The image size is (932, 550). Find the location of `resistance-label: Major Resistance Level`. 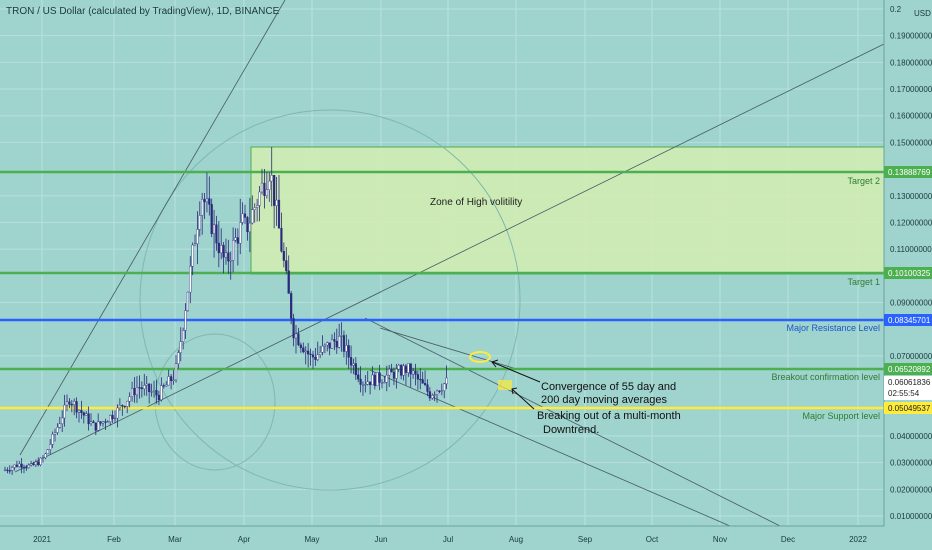

resistance-label: Major Resistance Level is located at coordinates (833, 328).